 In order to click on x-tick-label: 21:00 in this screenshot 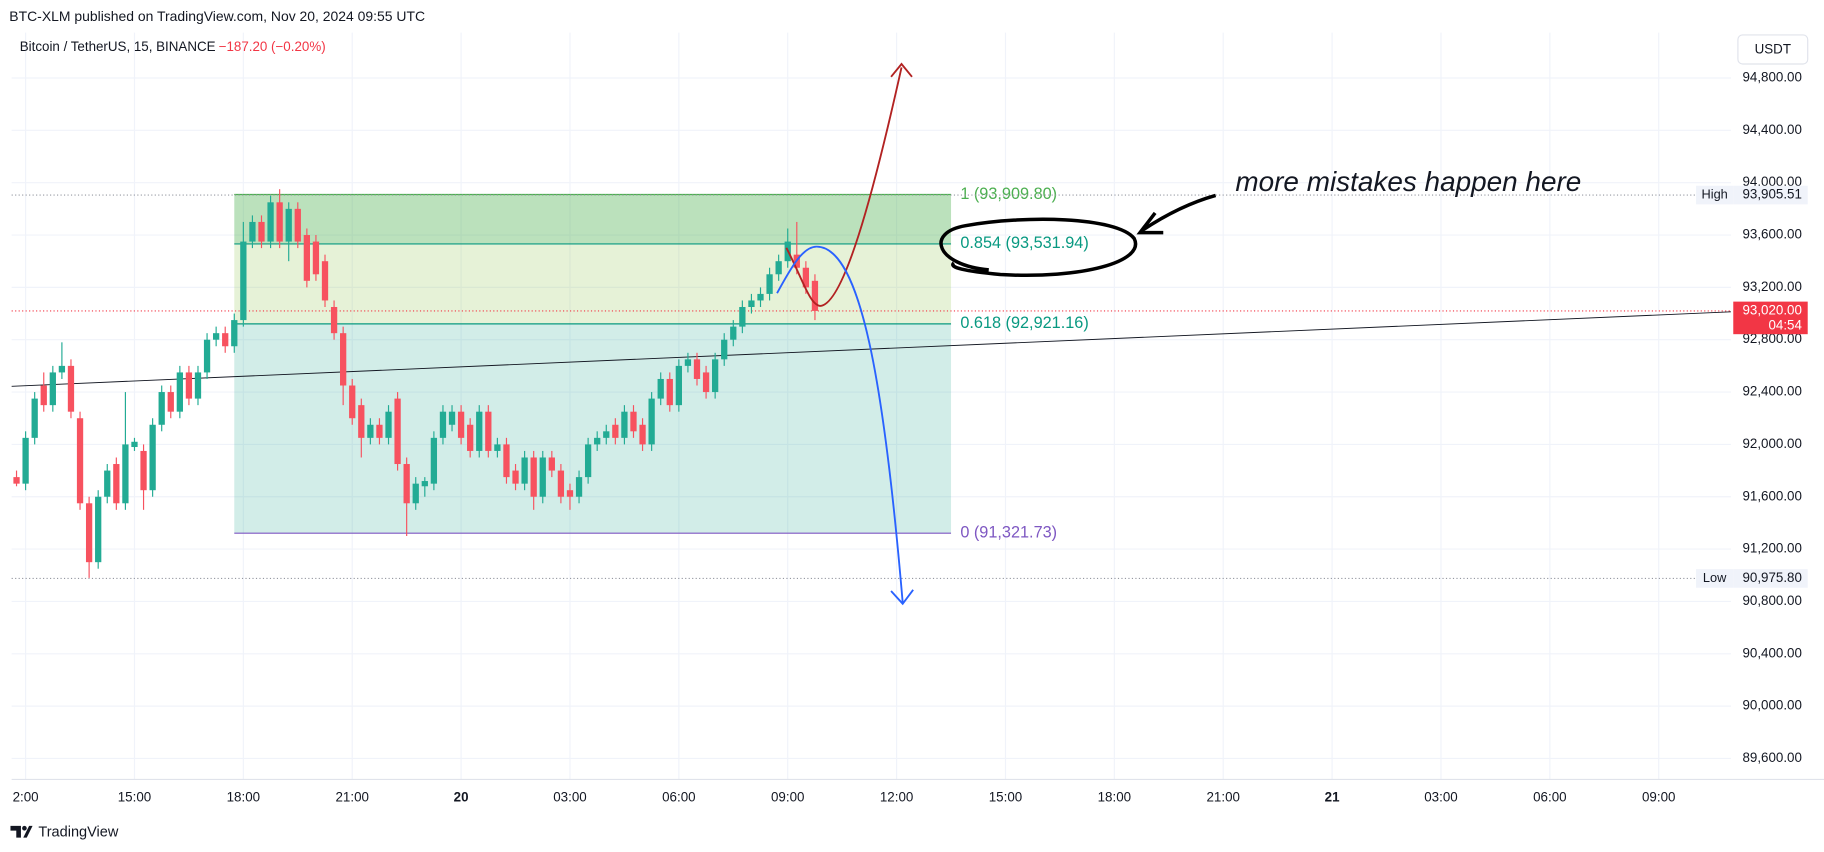, I will do `click(1223, 797)`.